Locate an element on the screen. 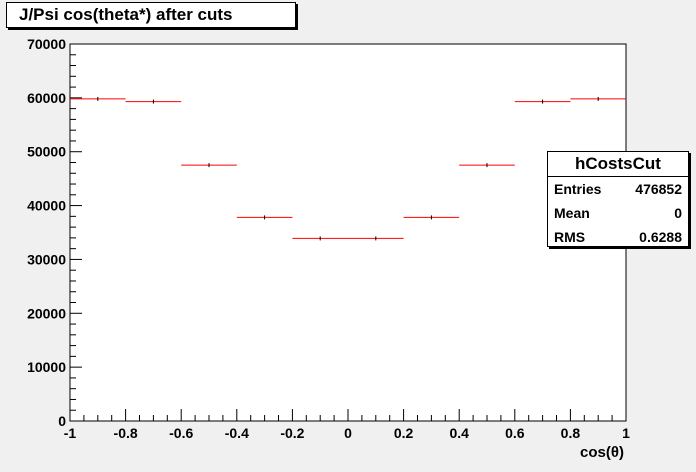  stats-value: 0 is located at coordinates (678, 213).